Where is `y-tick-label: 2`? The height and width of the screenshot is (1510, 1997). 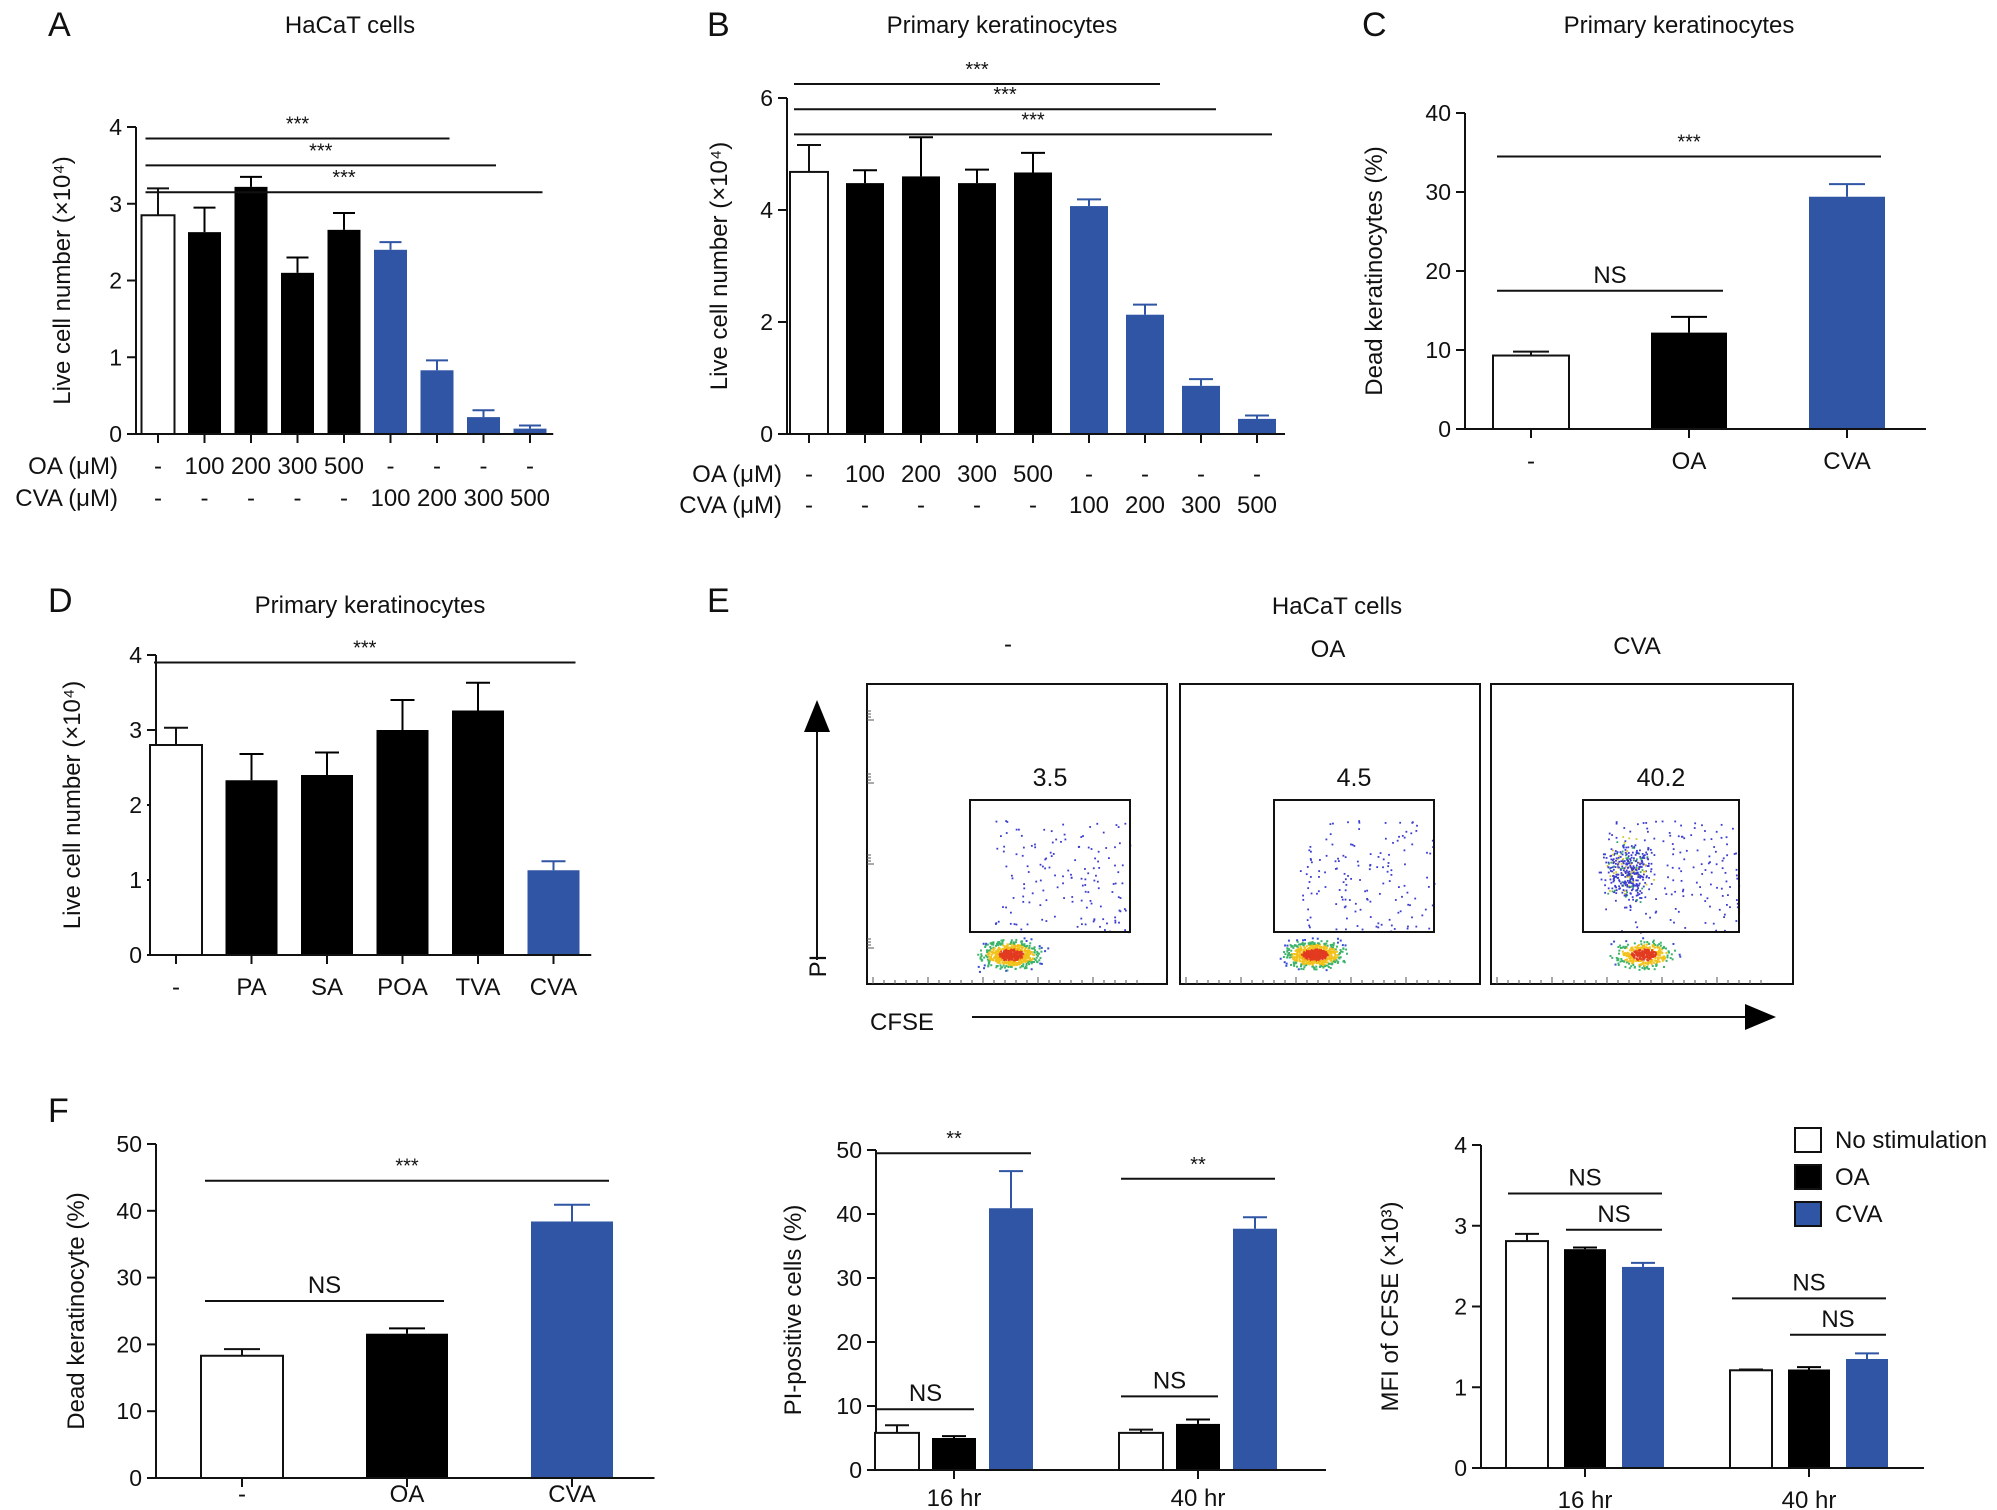
y-tick-label: 2 is located at coordinates (1460, 1307).